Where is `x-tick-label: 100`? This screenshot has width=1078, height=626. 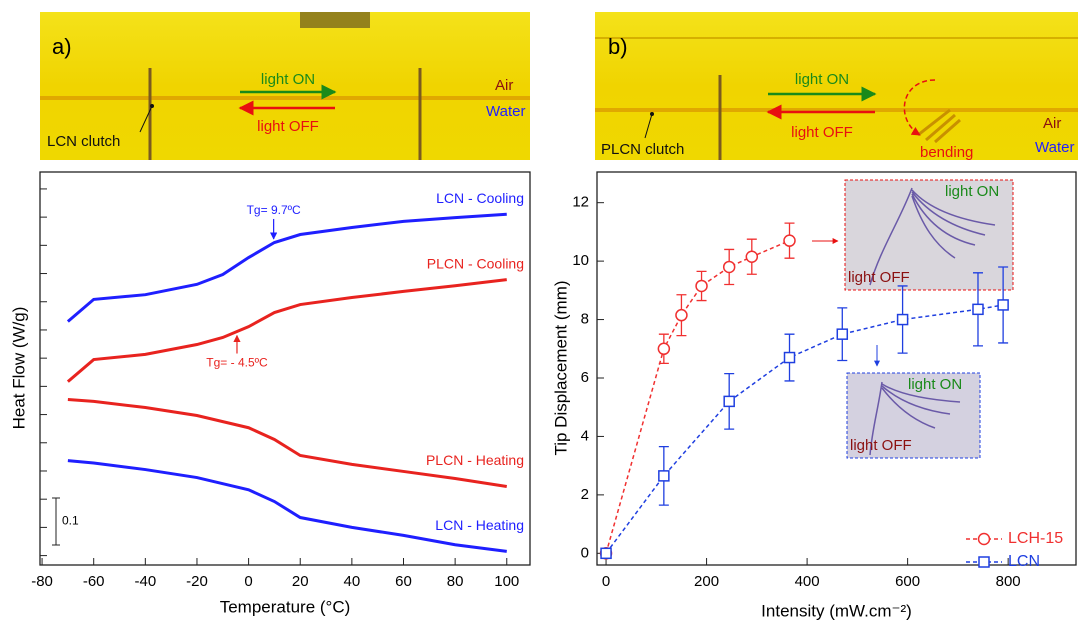
x-tick-label: 100 is located at coordinates (506, 581).